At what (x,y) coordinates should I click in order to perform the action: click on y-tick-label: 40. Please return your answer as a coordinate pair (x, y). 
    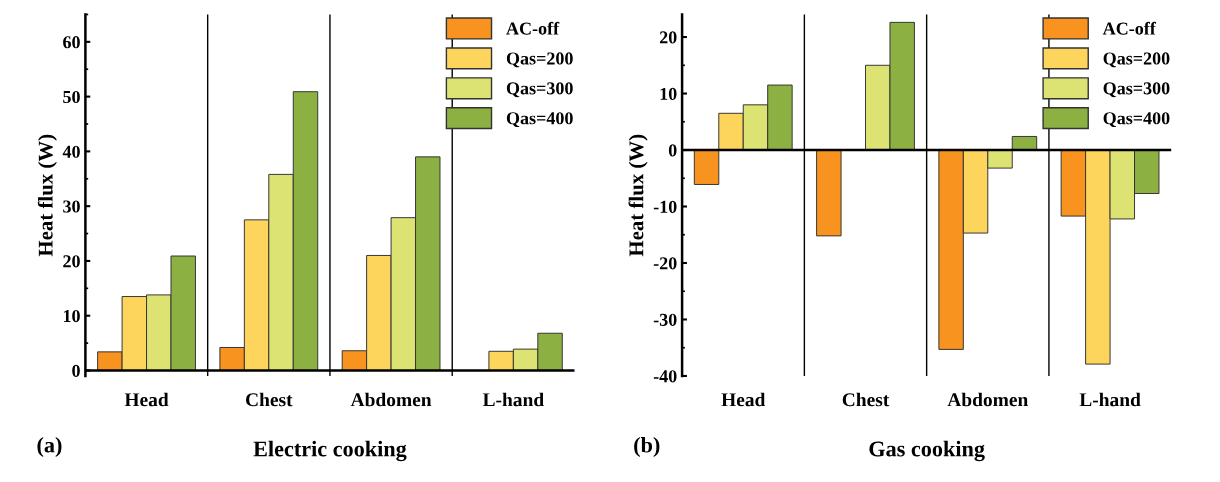
    Looking at the image, I should click on (71, 151).